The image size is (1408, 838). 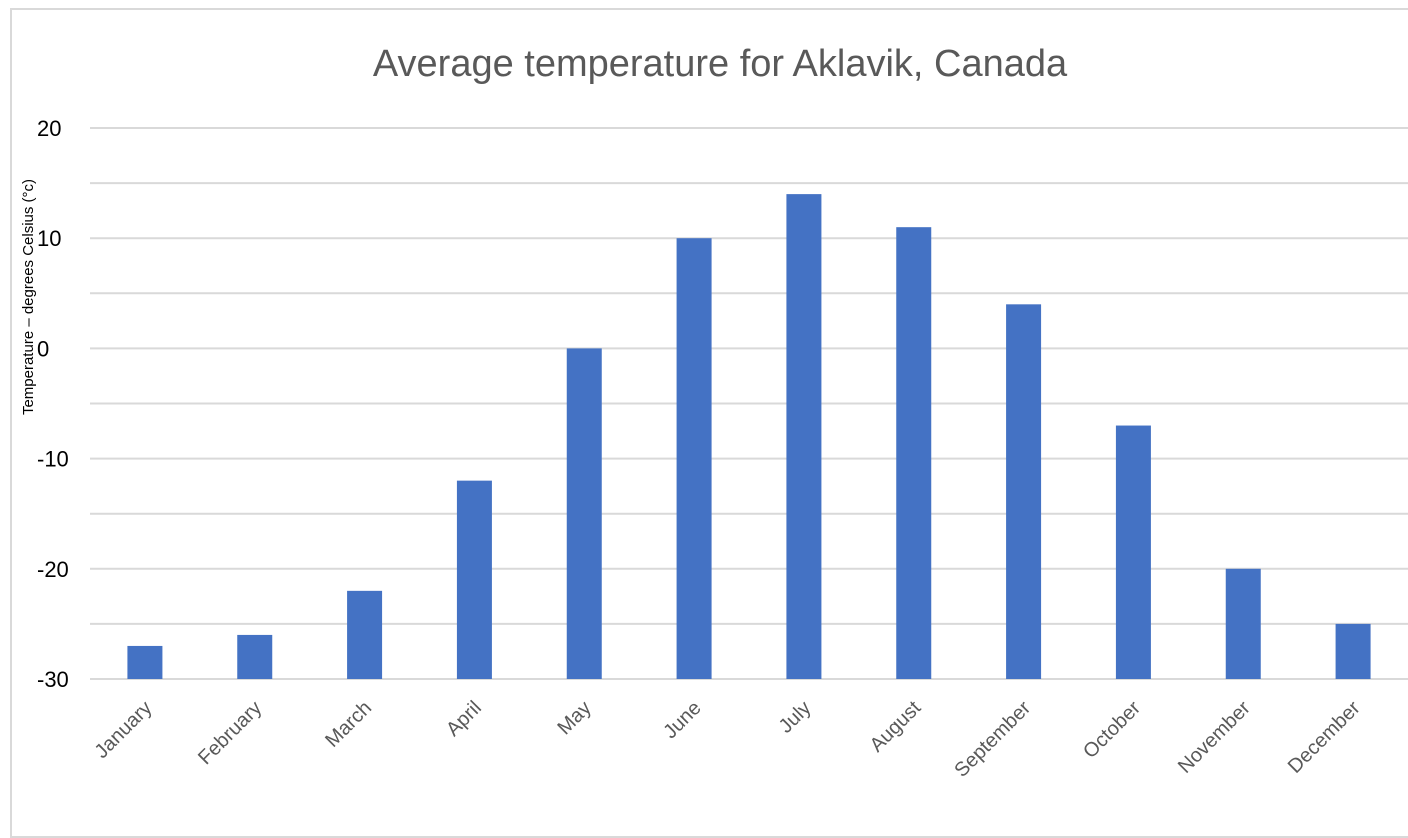 What do you see at coordinates (682, 720) in the screenshot?
I see `x-tick-label: June` at bounding box center [682, 720].